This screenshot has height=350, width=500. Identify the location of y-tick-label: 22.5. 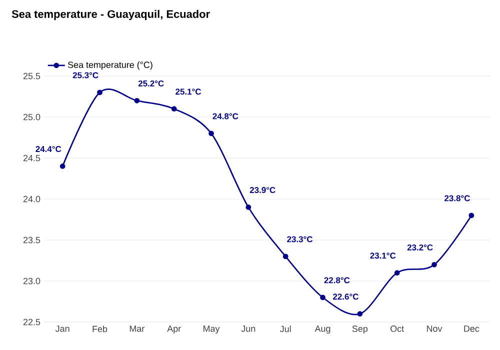
(31, 322).